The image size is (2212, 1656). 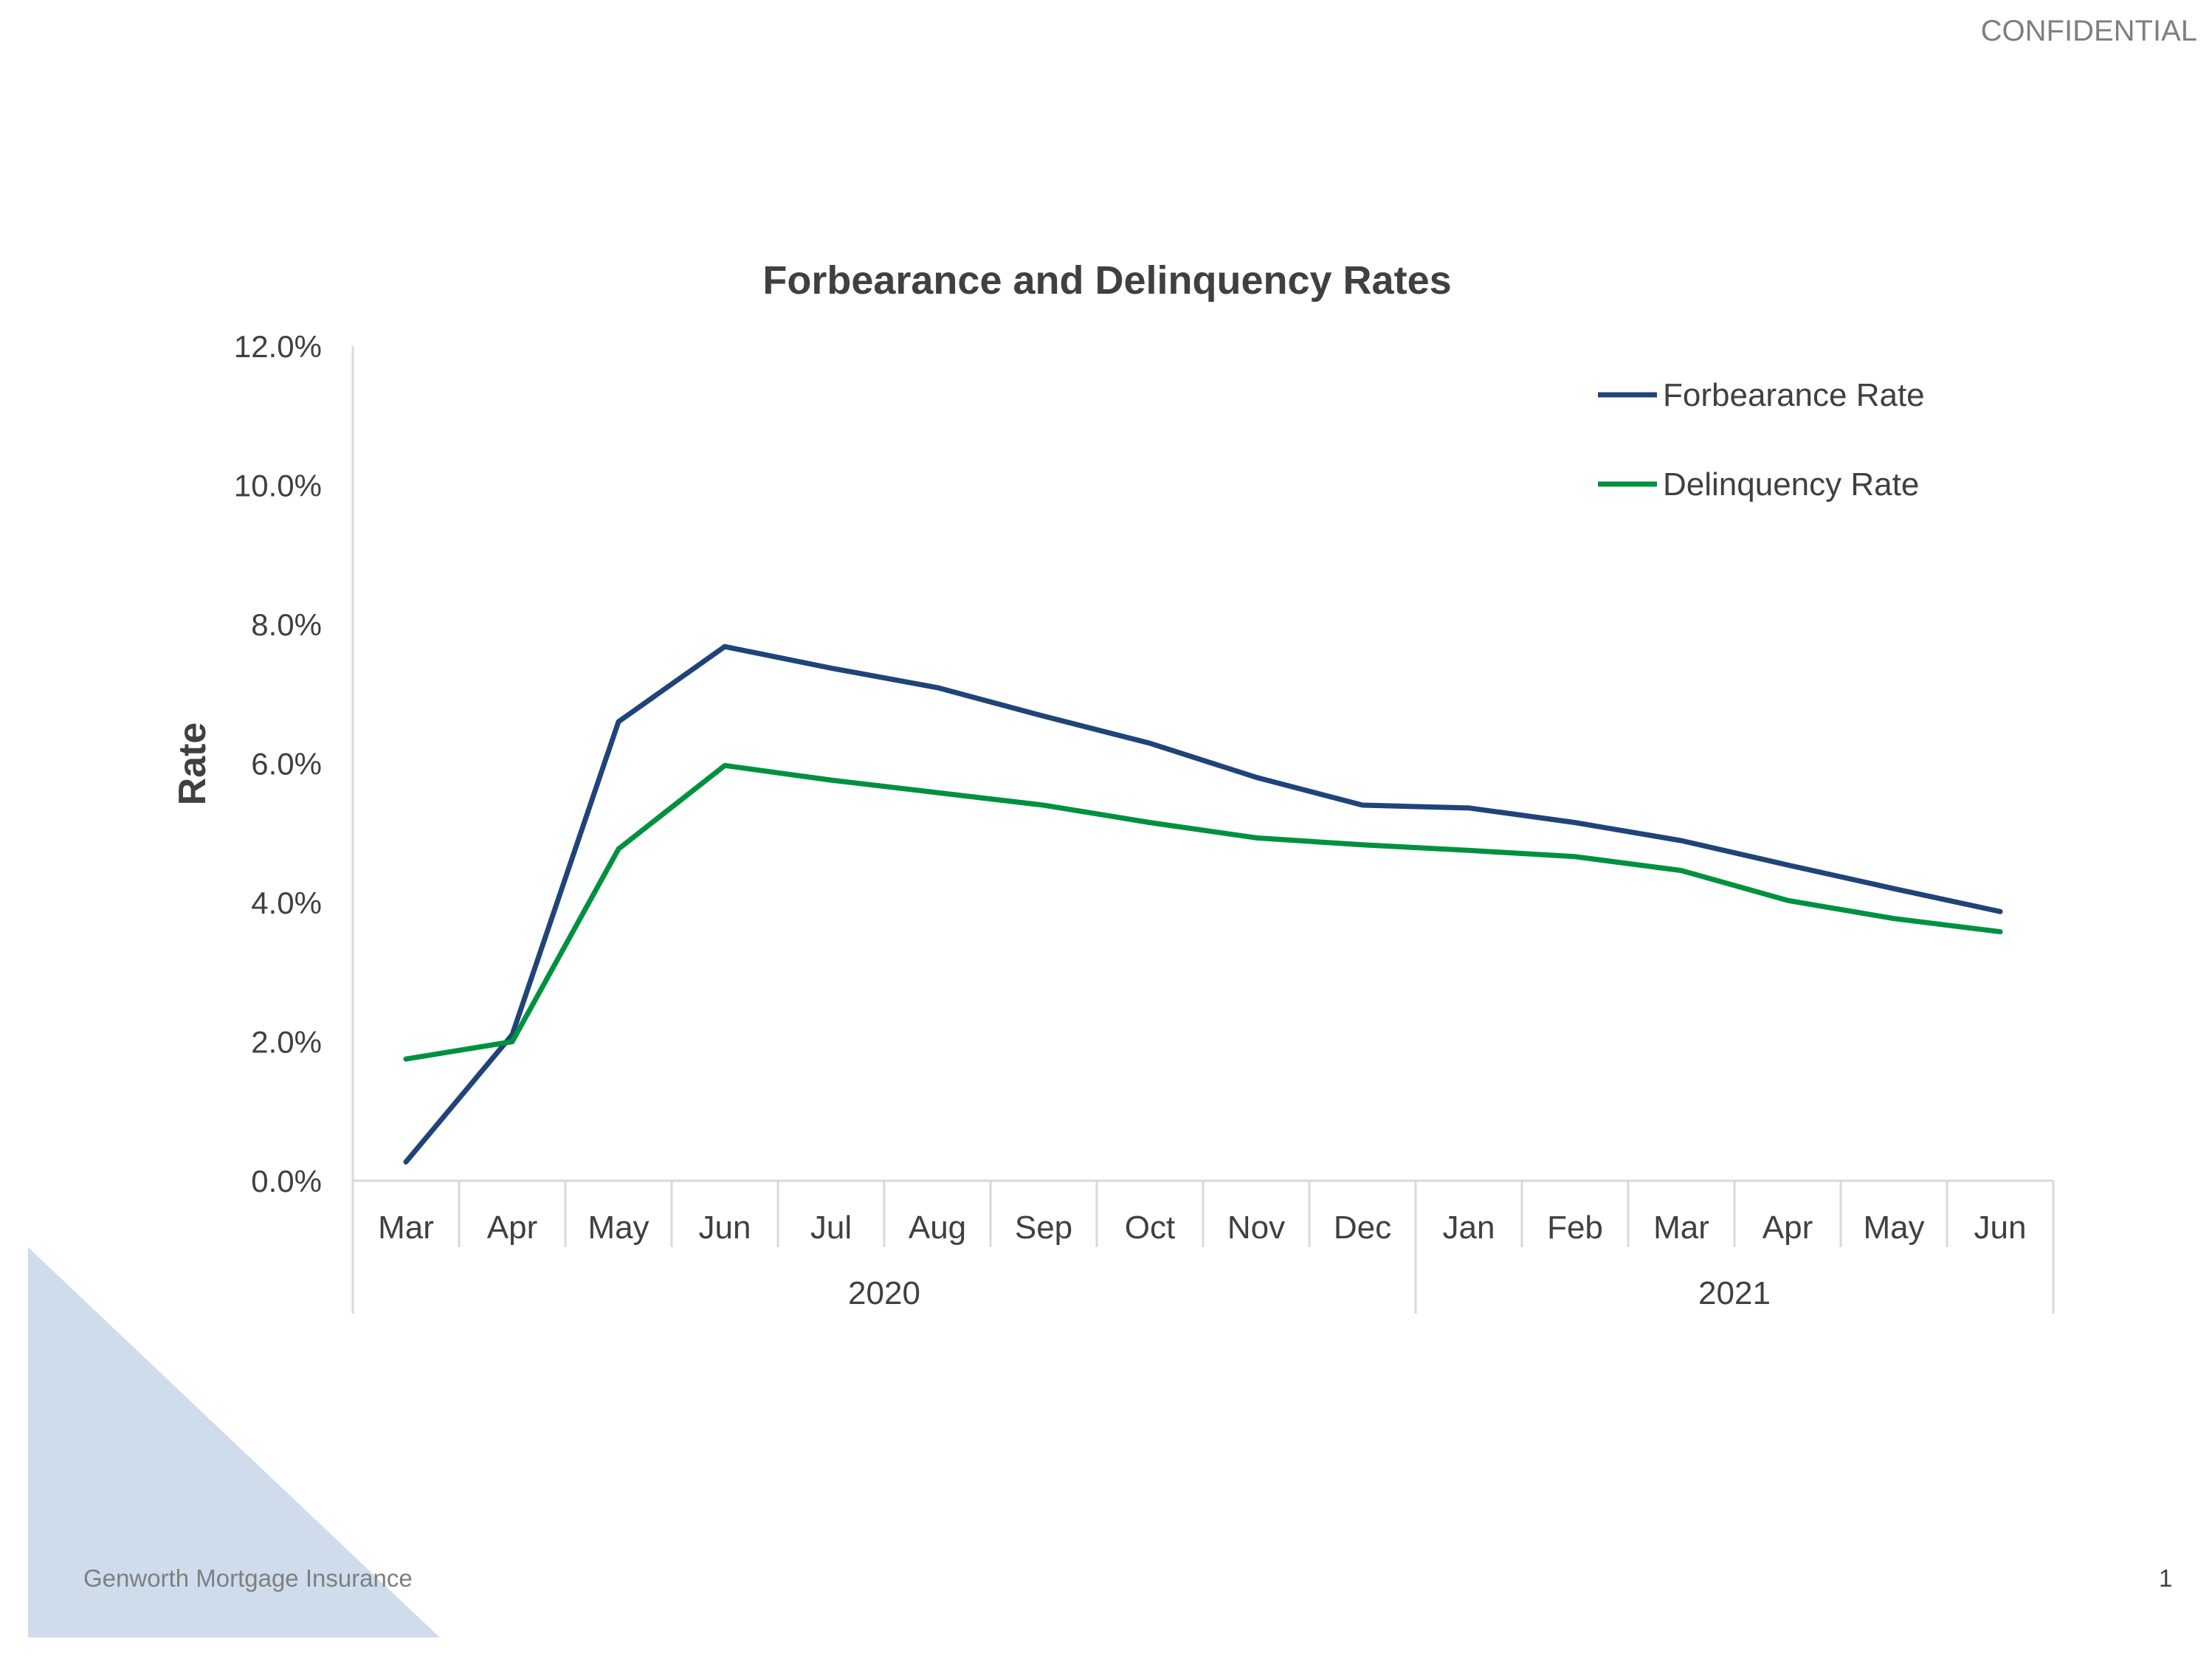 I want to click on y-tick-label: 0.0%, so click(x=286, y=1181).